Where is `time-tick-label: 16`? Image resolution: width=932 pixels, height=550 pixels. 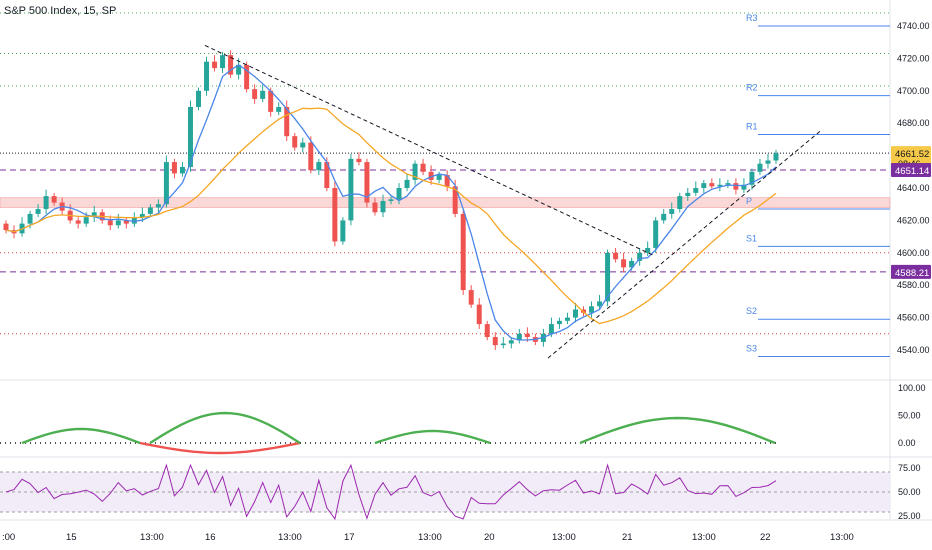
time-tick-label: 16 is located at coordinates (210, 537).